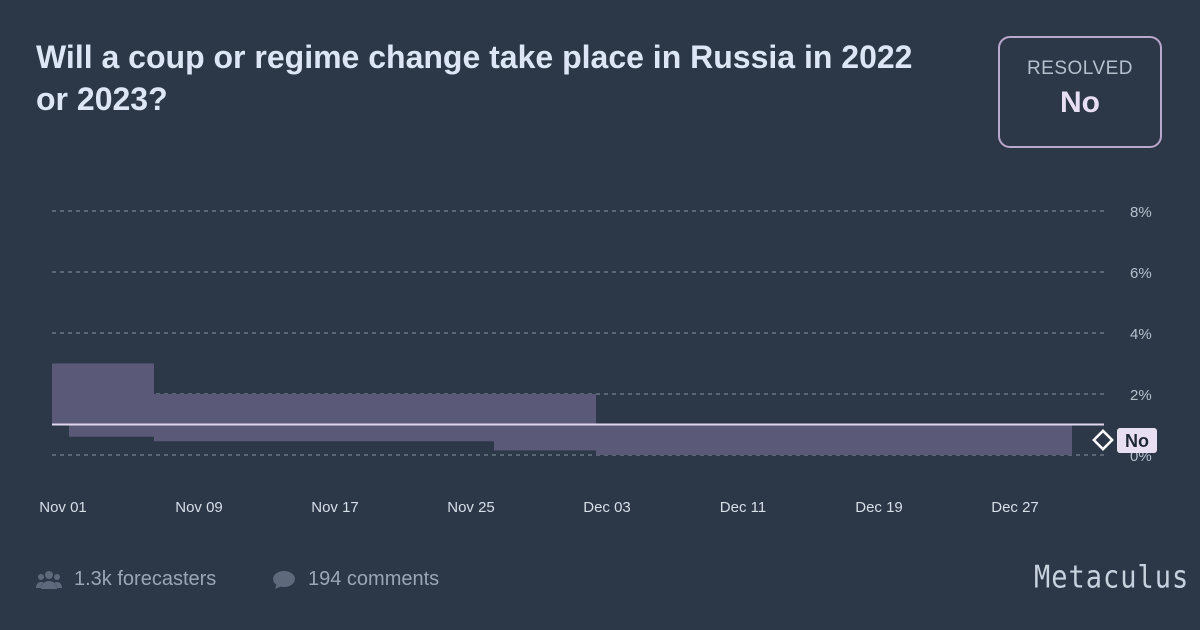 The width and height of the screenshot is (1200, 630). I want to click on resolution-marker-badge, so click(1137, 440).